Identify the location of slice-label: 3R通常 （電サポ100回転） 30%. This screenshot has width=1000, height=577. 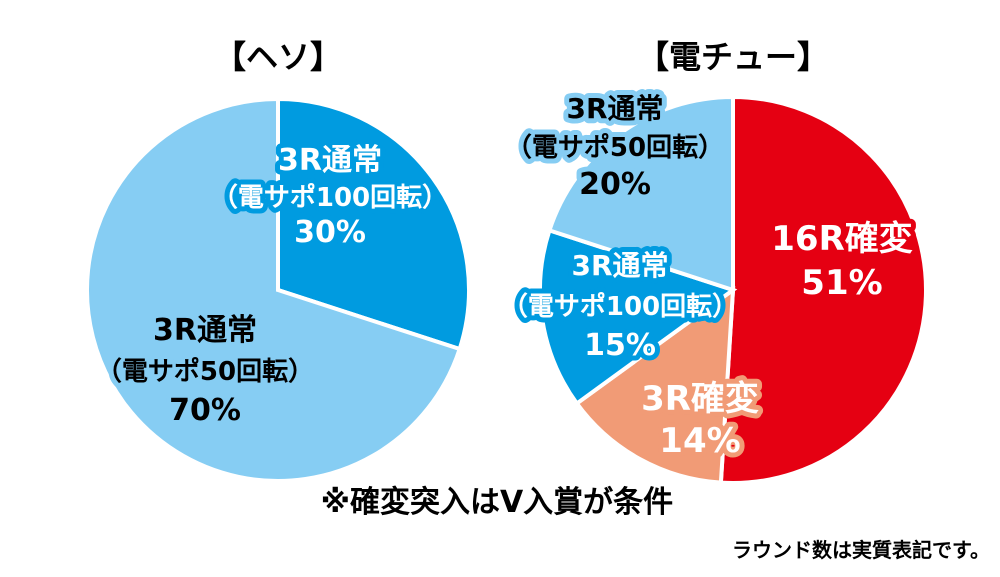
(330, 196).